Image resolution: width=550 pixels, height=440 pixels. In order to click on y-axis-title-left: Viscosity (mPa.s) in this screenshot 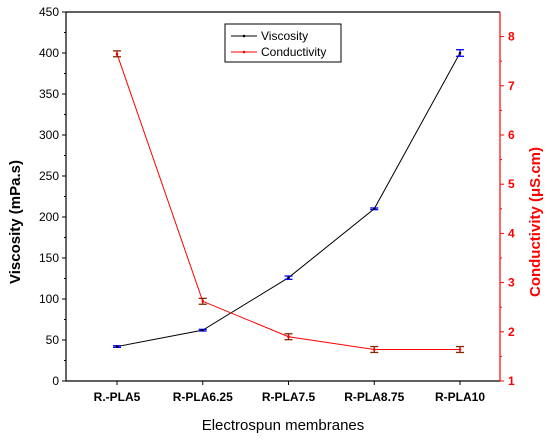, I will do `click(15, 222)`.